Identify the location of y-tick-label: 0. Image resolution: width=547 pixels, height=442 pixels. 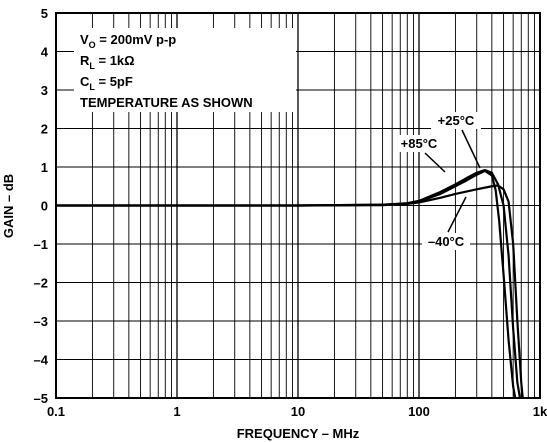
(44, 206).